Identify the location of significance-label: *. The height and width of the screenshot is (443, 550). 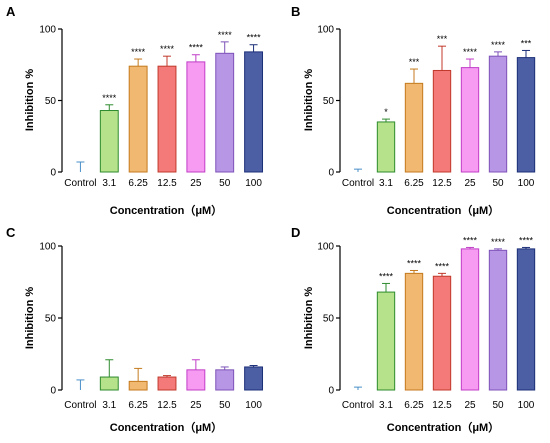
(386, 112).